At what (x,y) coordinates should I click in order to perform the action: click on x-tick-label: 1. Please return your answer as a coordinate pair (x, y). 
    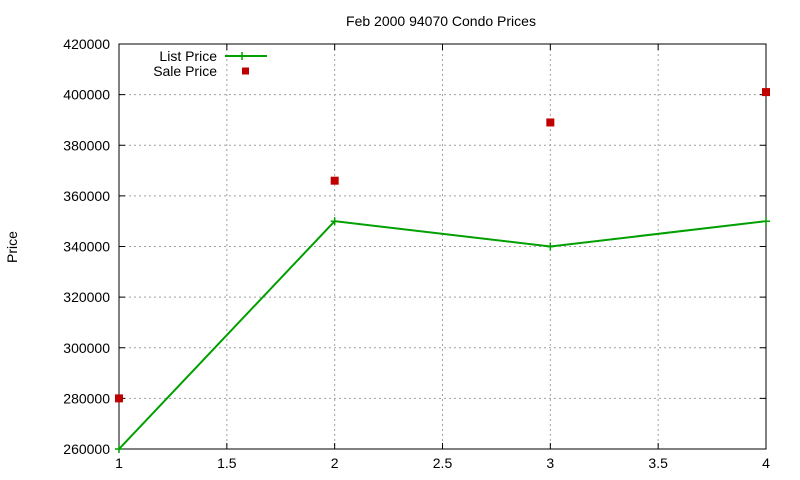
    Looking at the image, I should click on (119, 463).